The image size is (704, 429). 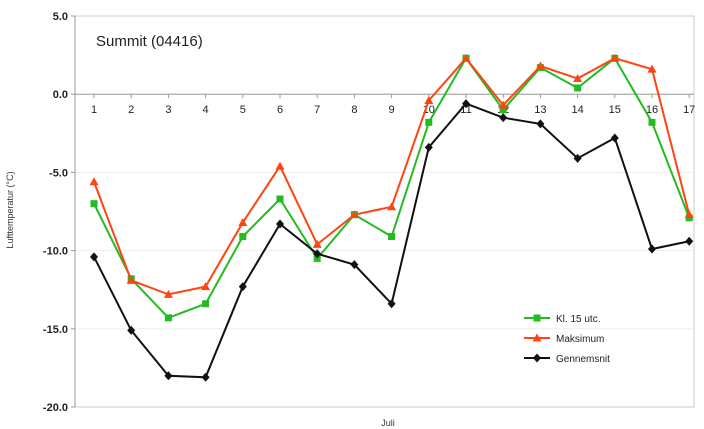 What do you see at coordinates (580, 339) in the screenshot?
I see `legend-label: Maksimum` at bounding box center [580, 339].